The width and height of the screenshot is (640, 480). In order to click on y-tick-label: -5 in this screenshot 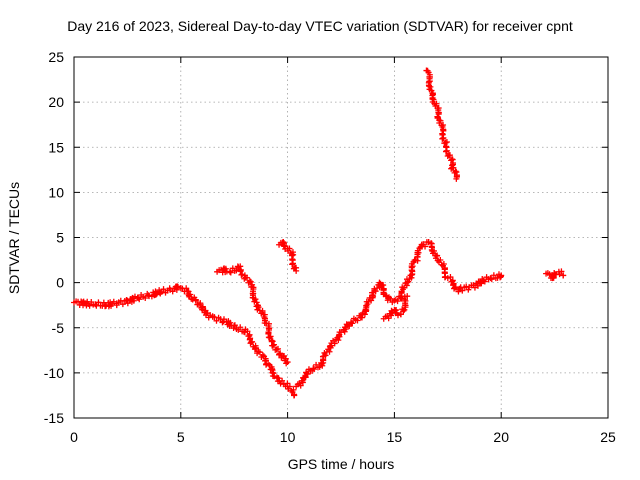, I will do `click(58, 328)`.